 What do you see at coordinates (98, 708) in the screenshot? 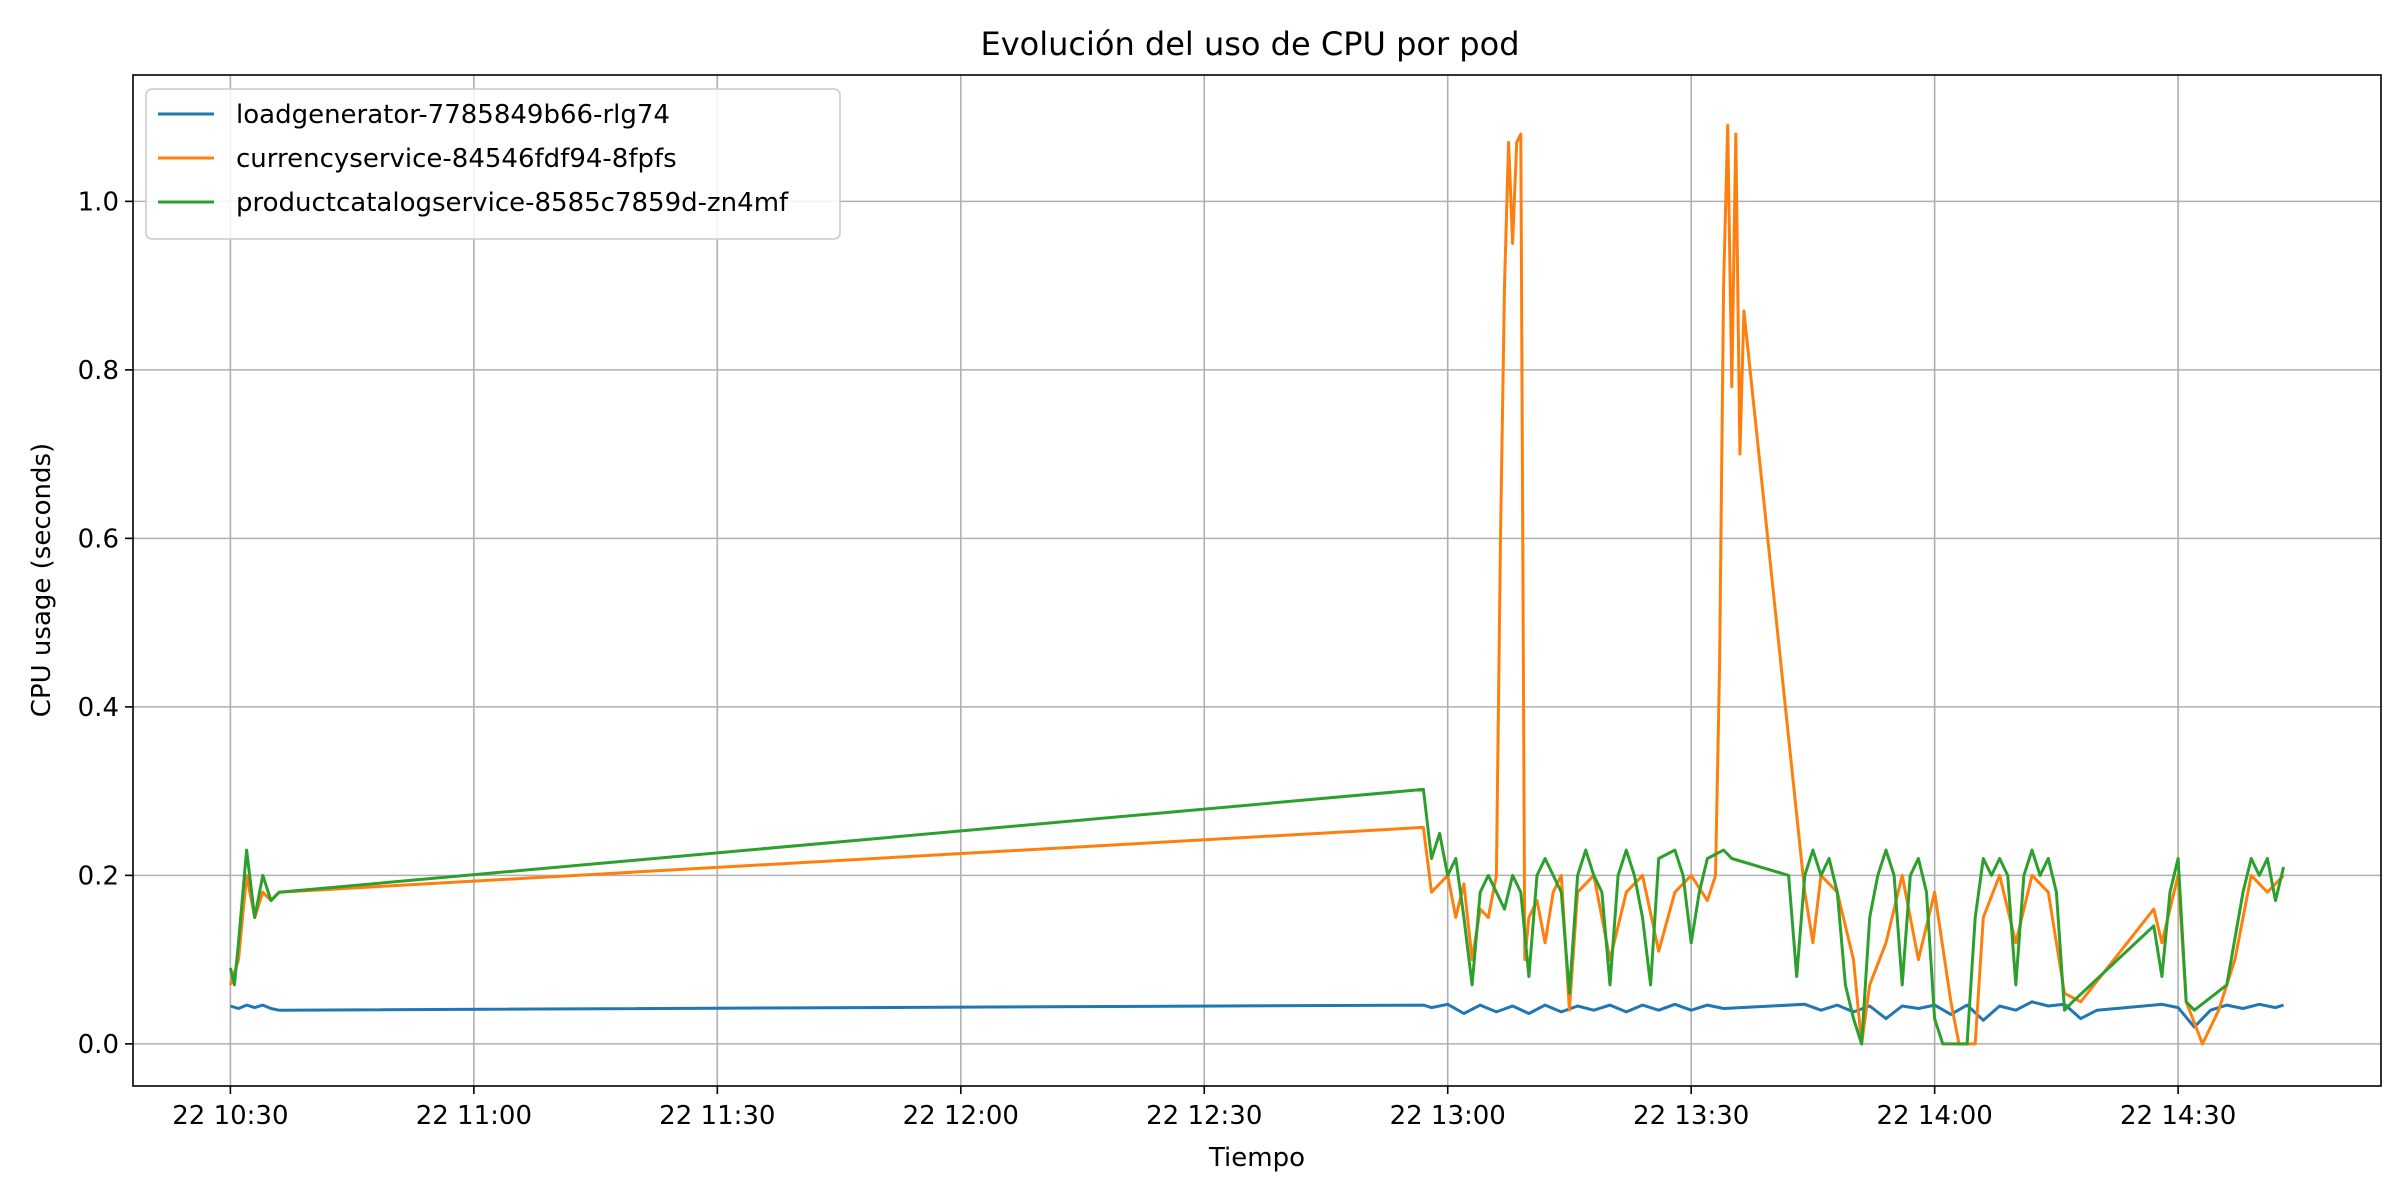
I see `y-tick-label: 0.4` at bounding box center [98, 708].